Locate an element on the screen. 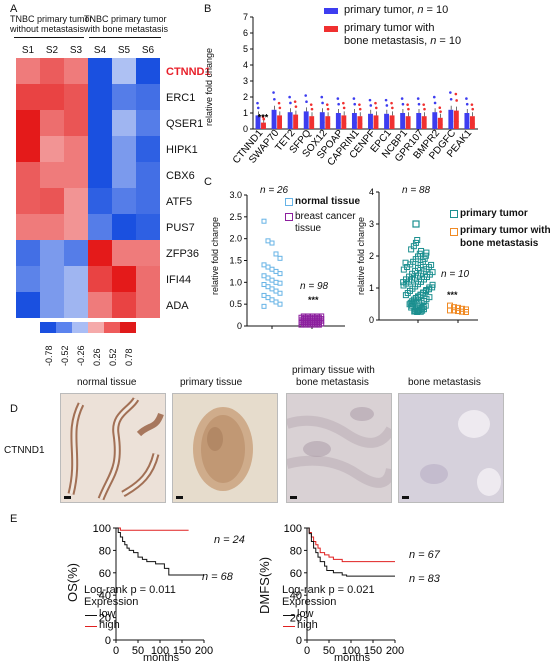 Image resolution: width=550 pixels, height=665 pixels. y-tick-label: 2.0 is located at coordinates (235, 239).